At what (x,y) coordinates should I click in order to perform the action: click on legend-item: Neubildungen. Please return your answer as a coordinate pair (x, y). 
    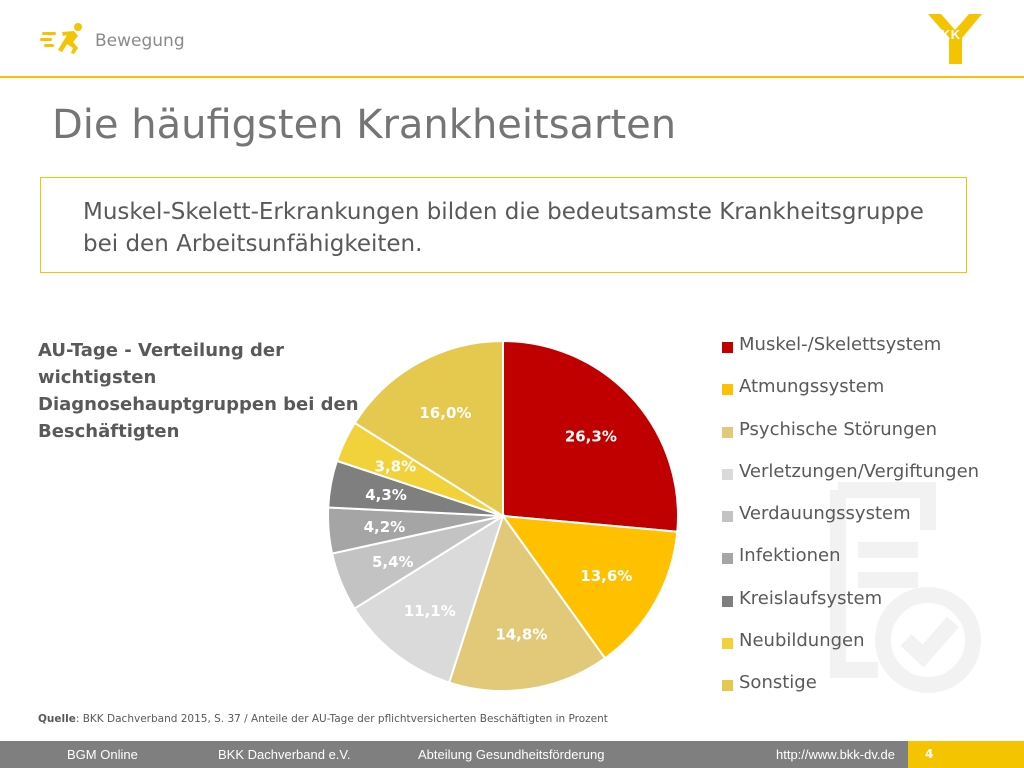
    Looking at the image, I should click on (850, 651).